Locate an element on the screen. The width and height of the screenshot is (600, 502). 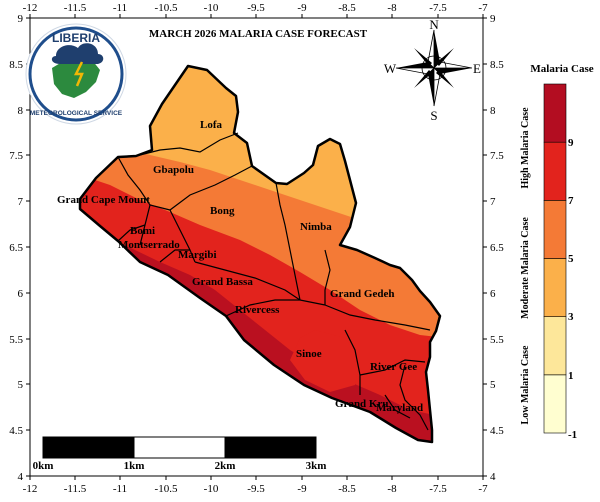
boundary-rivercess is located at coordinates (275, 308).